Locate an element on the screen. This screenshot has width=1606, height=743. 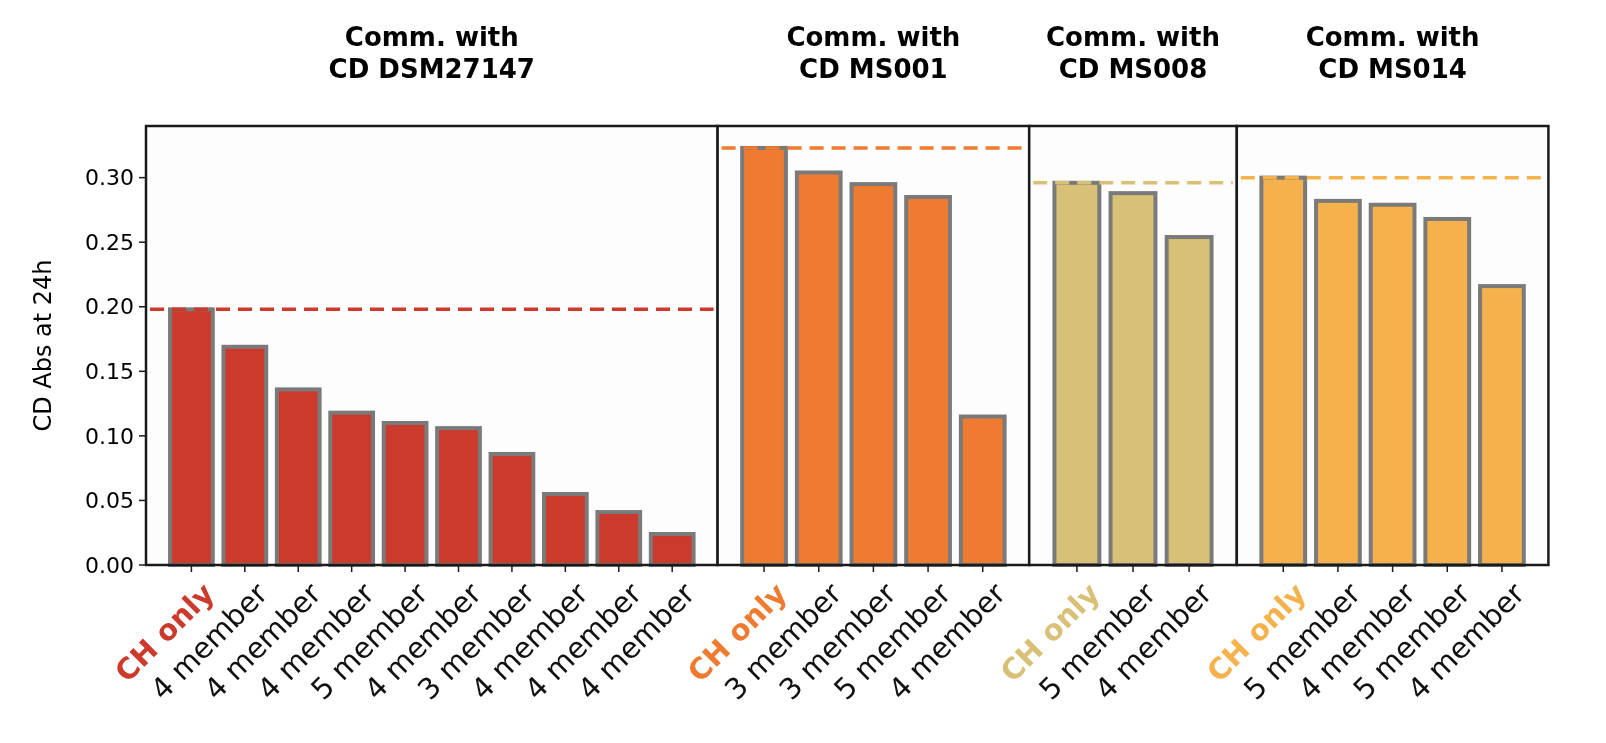
y-tick-label: 0.05 is located at coordinates (109, 501).